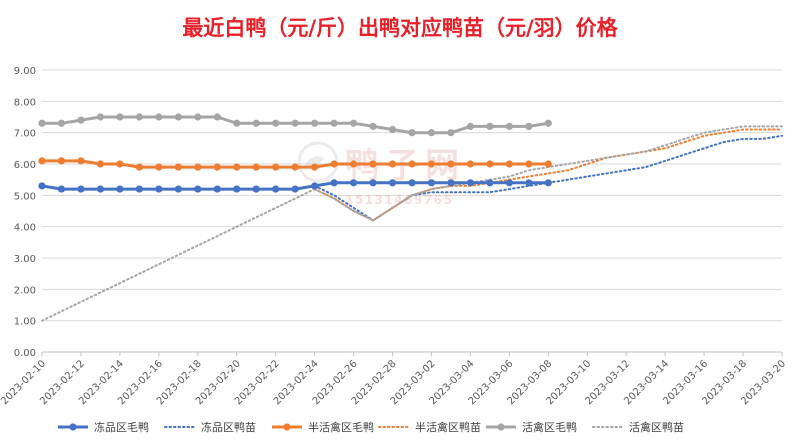 This screenshot has width=800, height=443. Describe the element at coordinates (25, 71) in the screenshot. I see `y-tick-label: 9.00` at that location.